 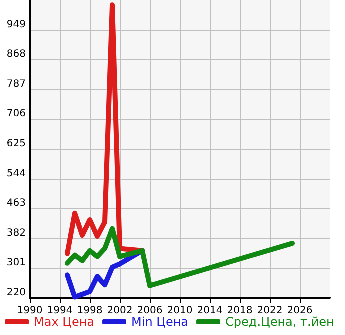 I want to click on x-tick-label: 2022, so click(x=270, y=311).